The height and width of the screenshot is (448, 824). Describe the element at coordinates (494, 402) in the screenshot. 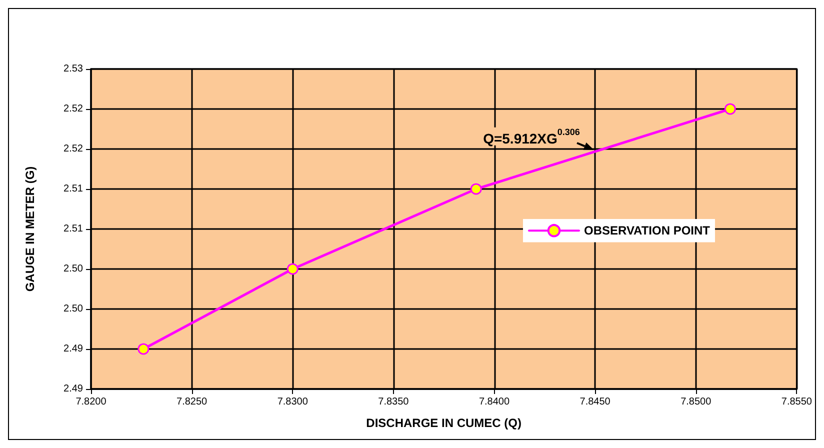

I see `x-tick-label: 7.8400` at that location.